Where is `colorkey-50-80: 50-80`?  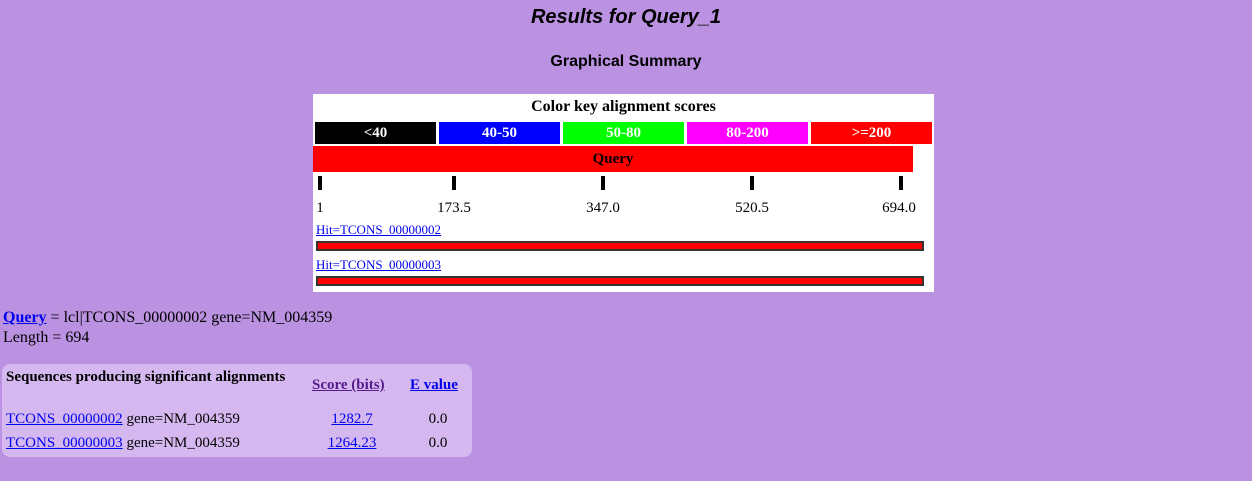 colorkey-50-80: 50-80 is located at coordinates (623, 133).